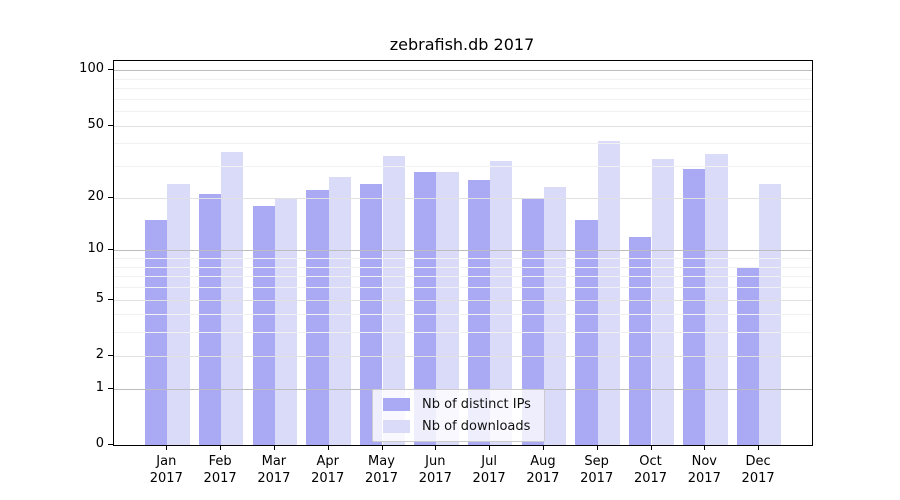 The image size is (900, 500). Describe the element at coordinates (501, 303) in the screenshot. I see `bar-jul-downloads` at that location.